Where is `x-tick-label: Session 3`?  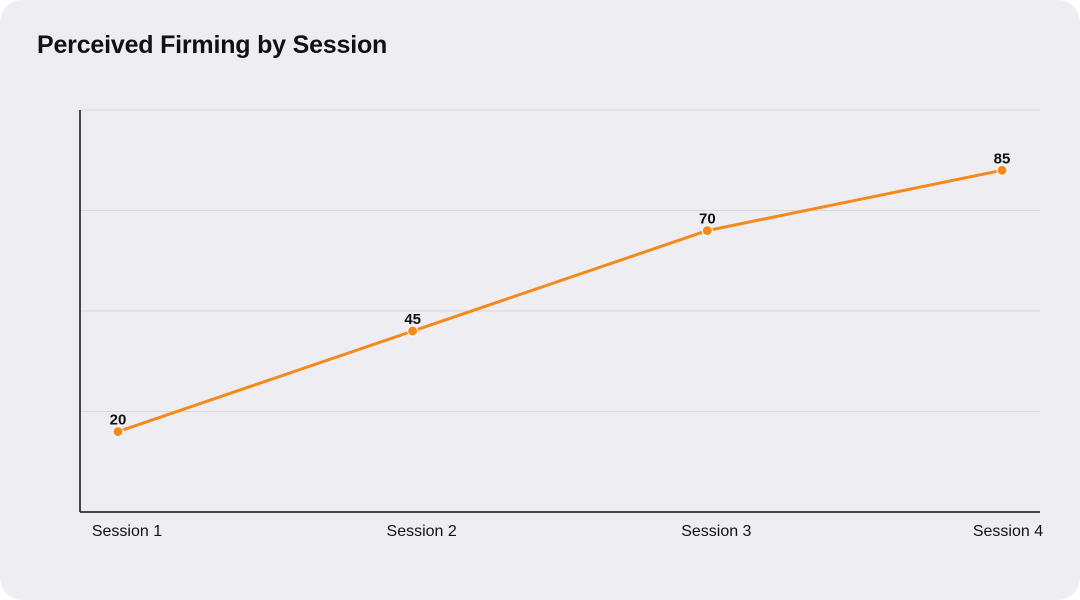 x-tick-label: Session 3 is located at coordinates (716, 531).